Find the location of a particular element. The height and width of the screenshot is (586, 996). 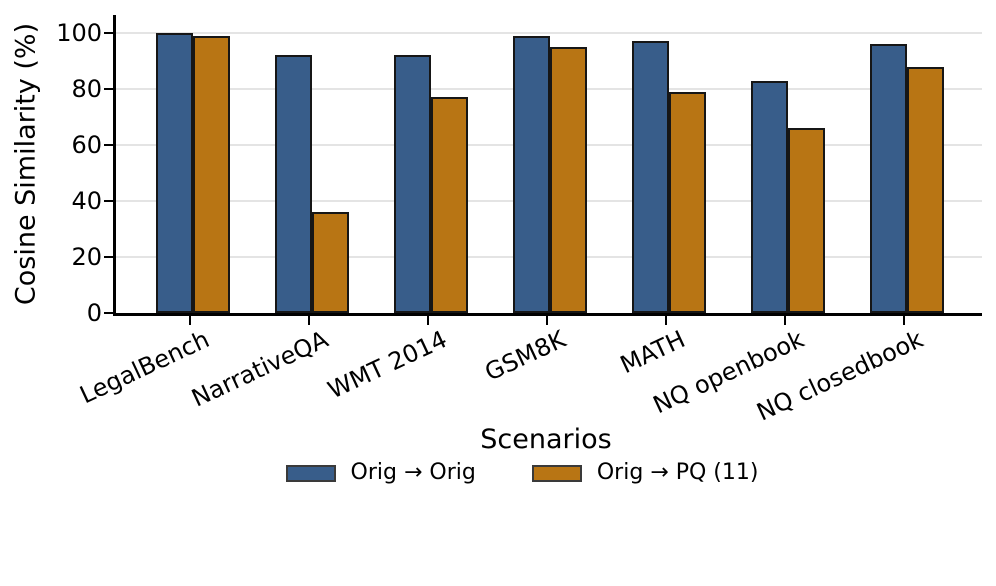

y-tick-label-40: 40 is located at coordinates (86, 201).